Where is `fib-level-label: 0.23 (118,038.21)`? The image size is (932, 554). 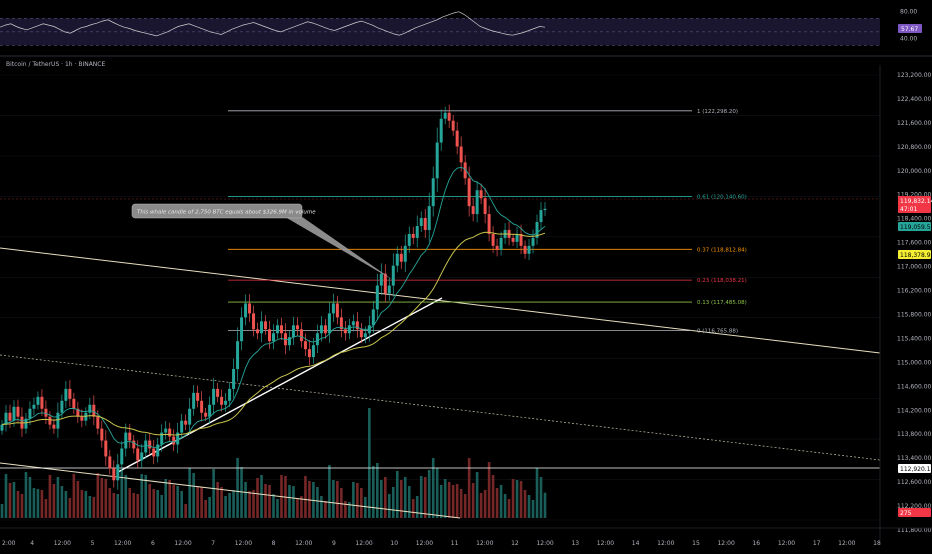
fib-level-label: 0.23 (118,038.21) is located at coordinates (722, 281).